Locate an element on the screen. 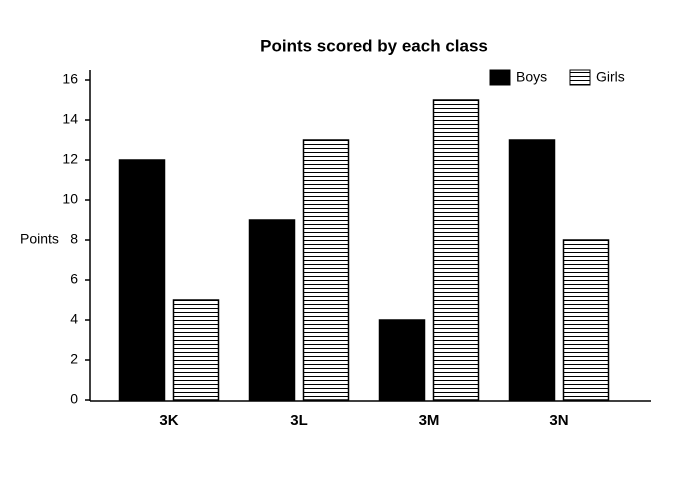 This screenshot has height=480, width=700. y-tick-label: 14 is located at coordinates (70, 119).